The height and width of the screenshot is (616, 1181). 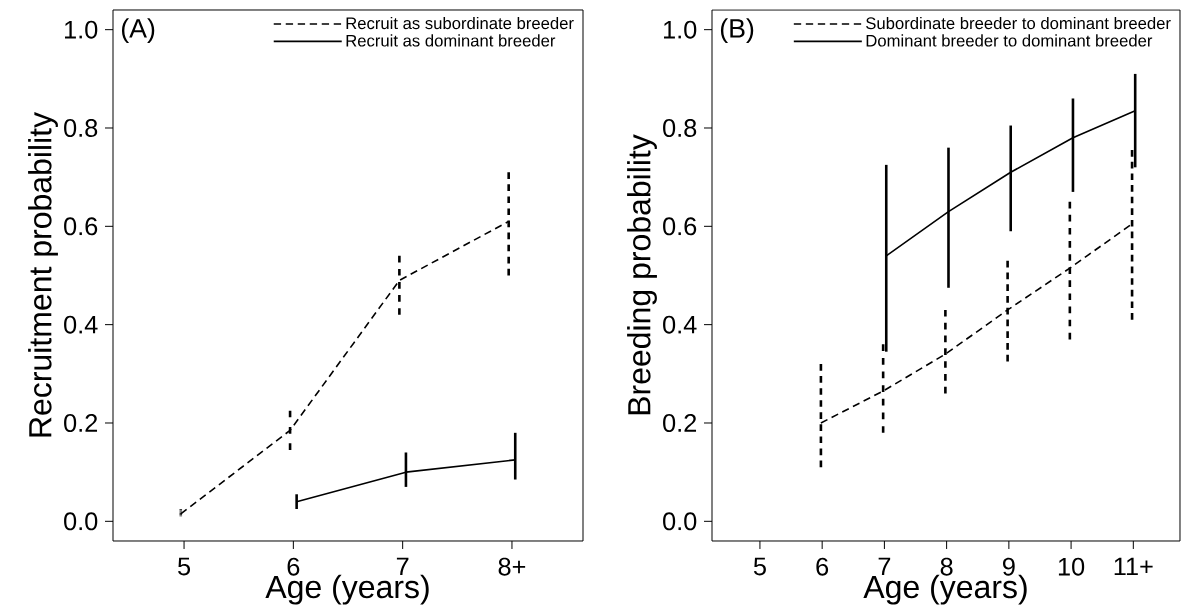 I want to click on x-tick-label: 10, so click(x=1071, y=566).